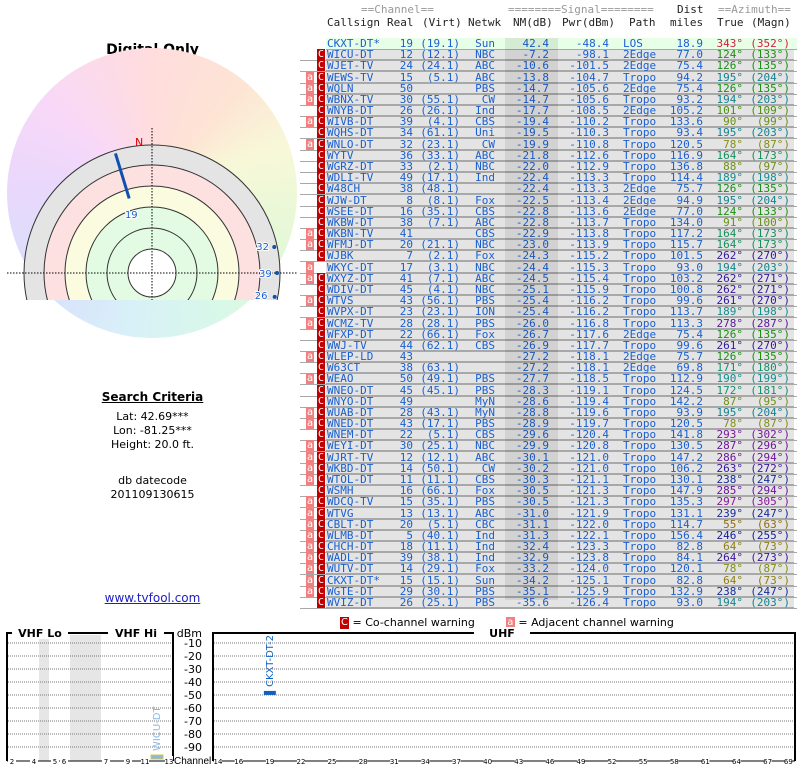 The image size is (800, 768). What do you see at coordinates (406, 457) in the screenshot?
I see `cell-real: 12` at bounding box center [406, 457].